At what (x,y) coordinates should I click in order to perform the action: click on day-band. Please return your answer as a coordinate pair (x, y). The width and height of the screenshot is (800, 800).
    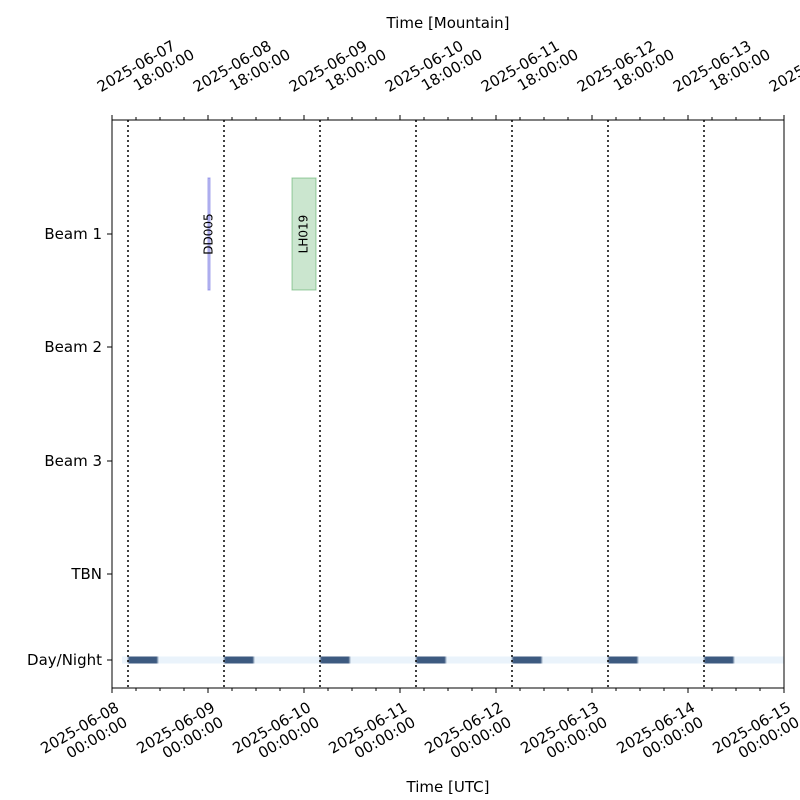
    Looking at the image, I should click on (453, 660).